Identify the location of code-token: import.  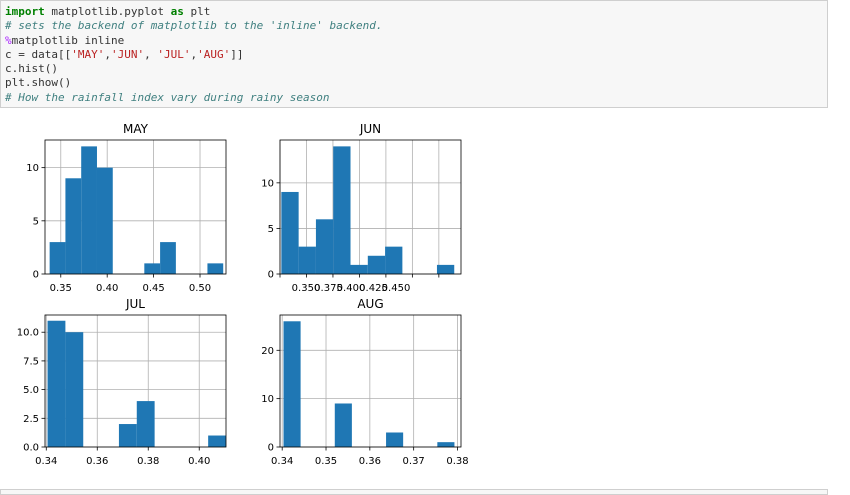
(25, 11).